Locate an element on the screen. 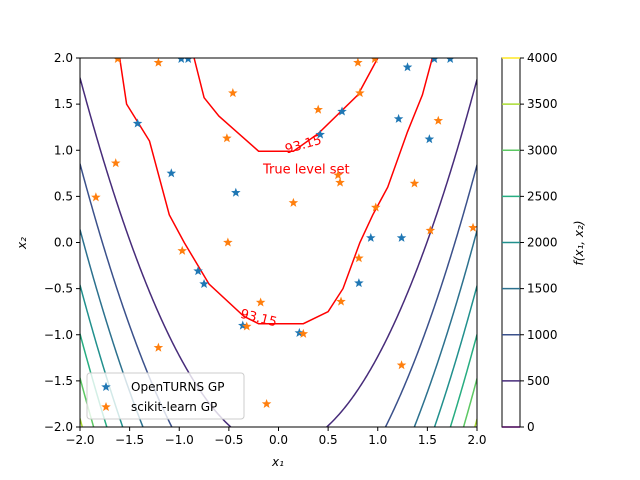 The width and height of the screenshot is (640, 480). colorbar-tick-label: 0 is located at coordinates (531, 427).